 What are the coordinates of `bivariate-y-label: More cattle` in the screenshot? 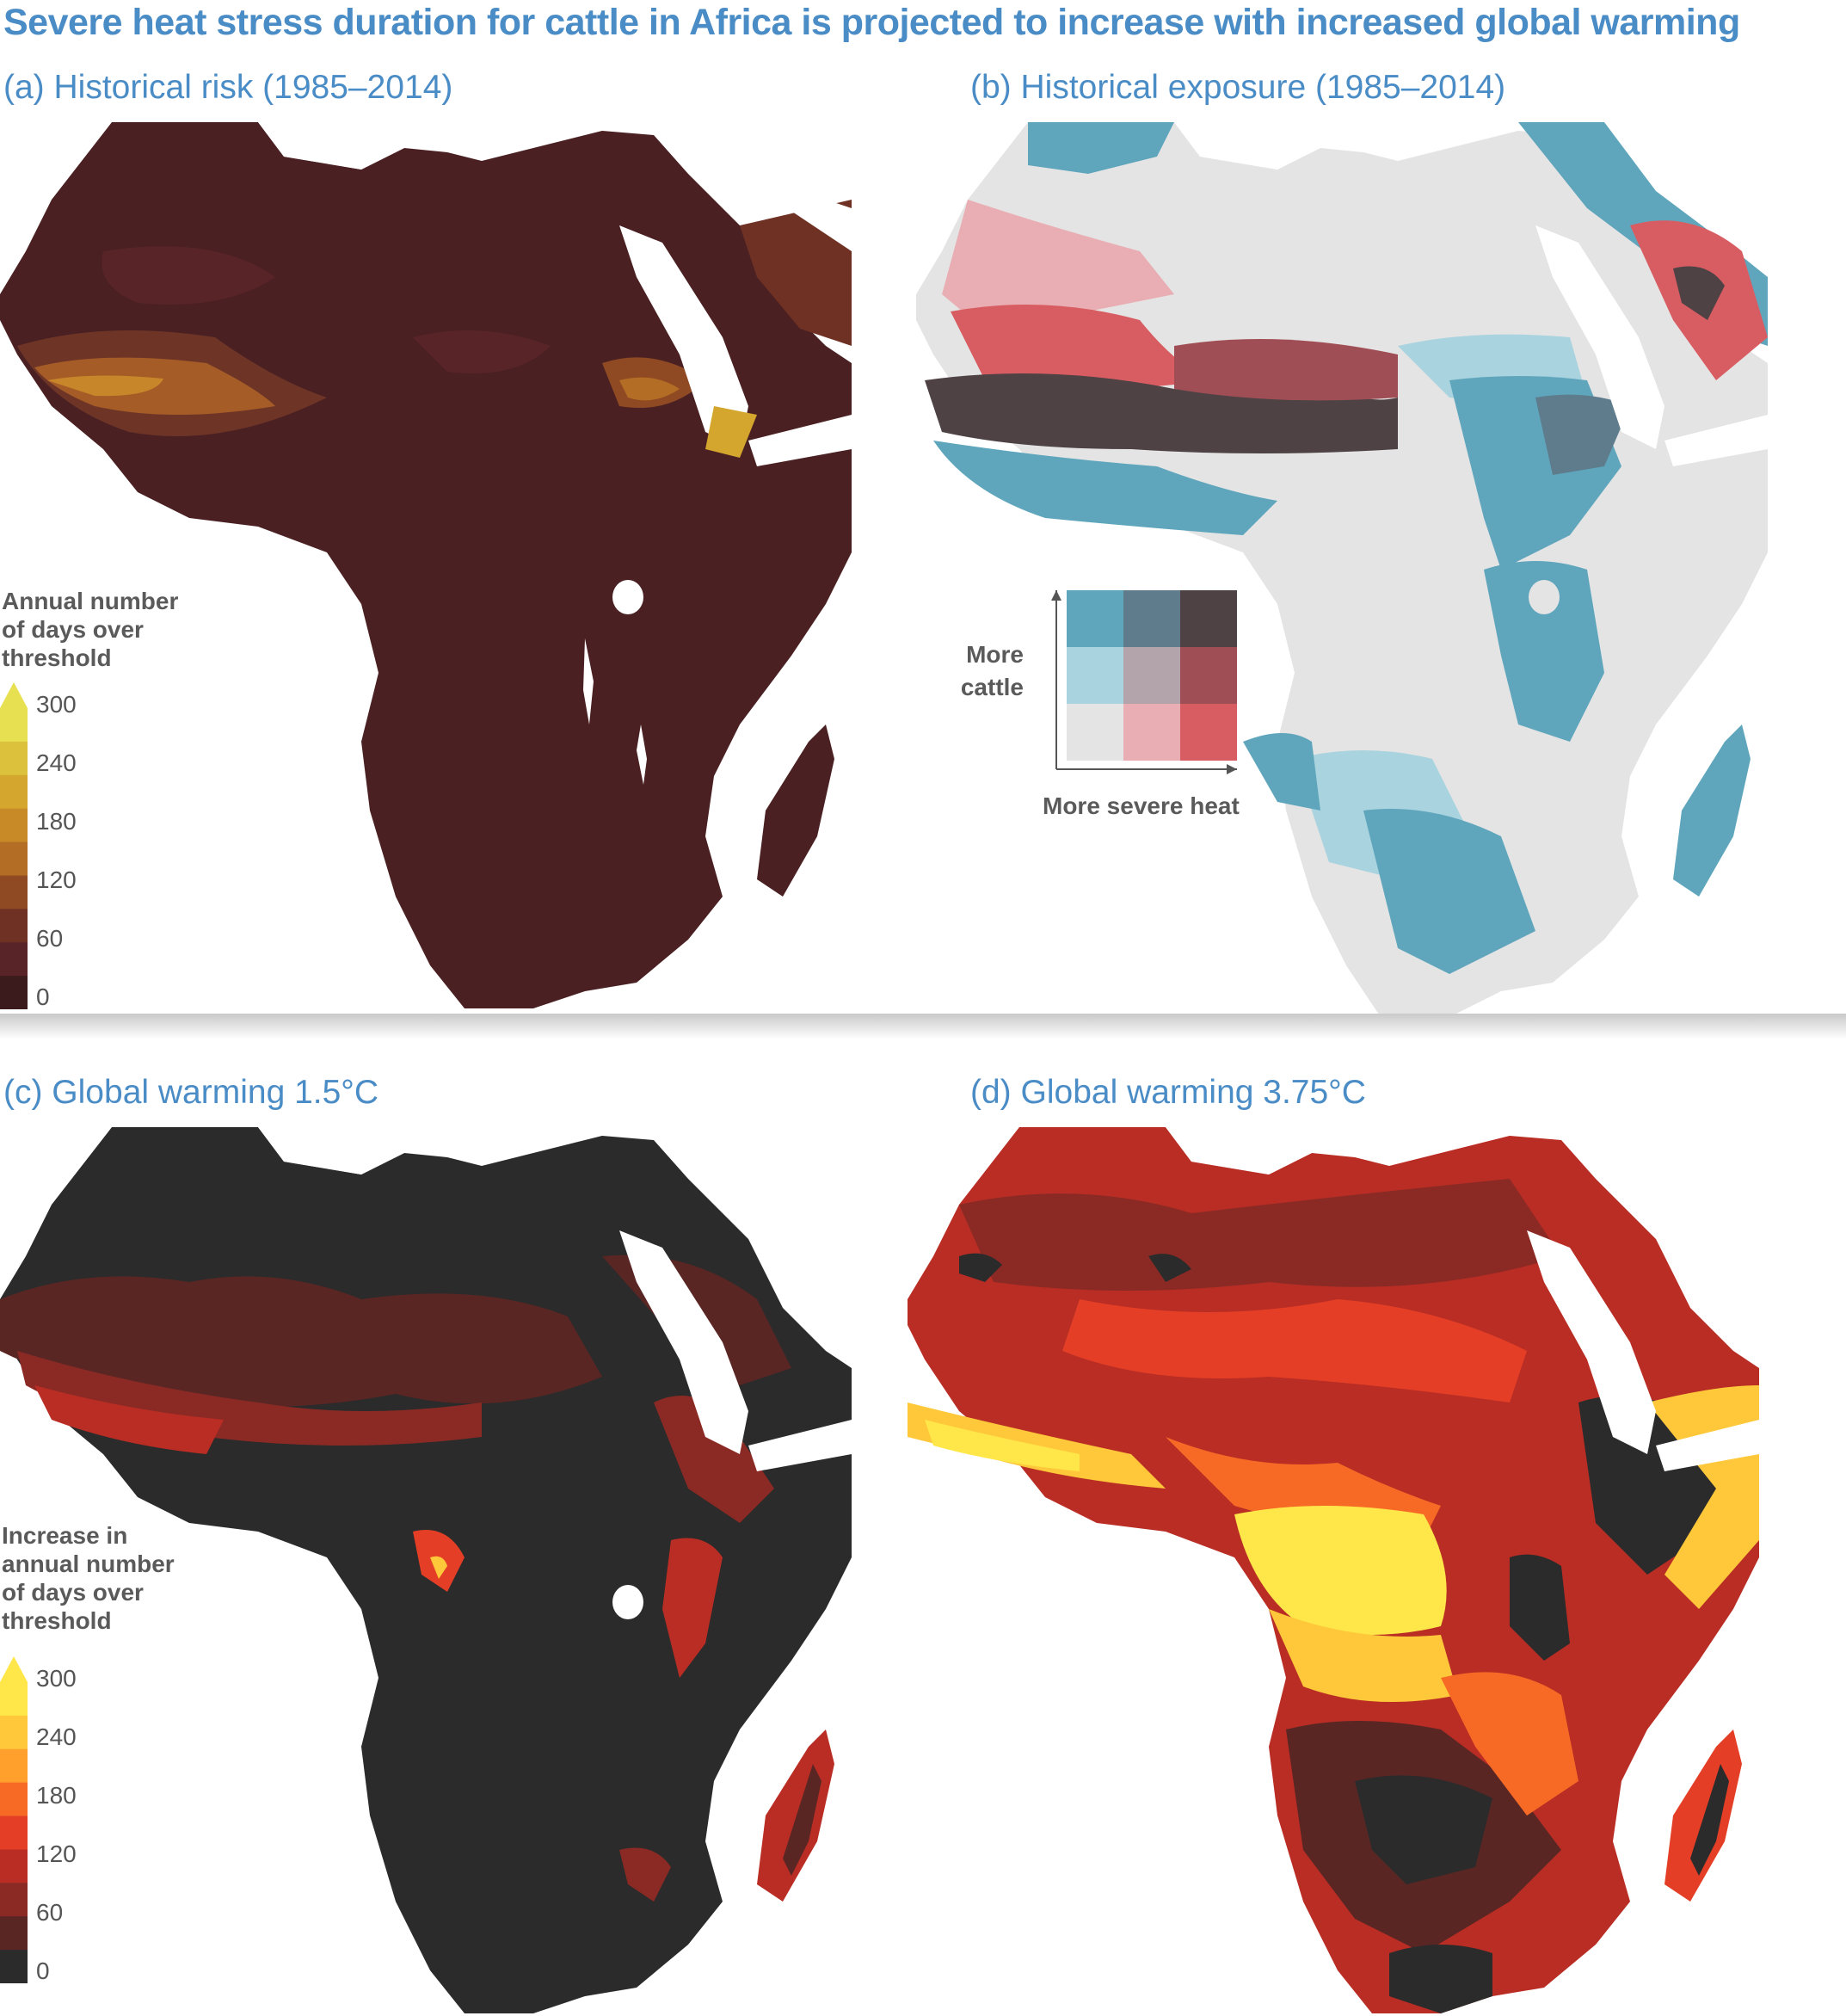 It's located at (981, 671).